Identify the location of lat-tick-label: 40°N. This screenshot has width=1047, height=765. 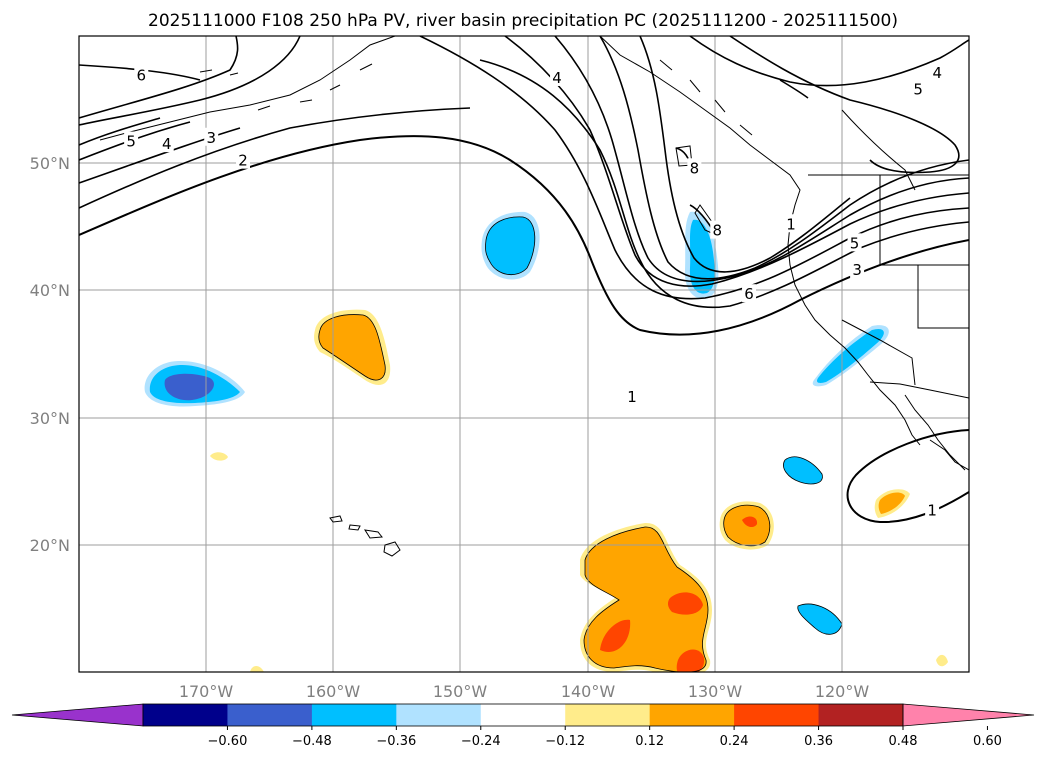
(50, 290).